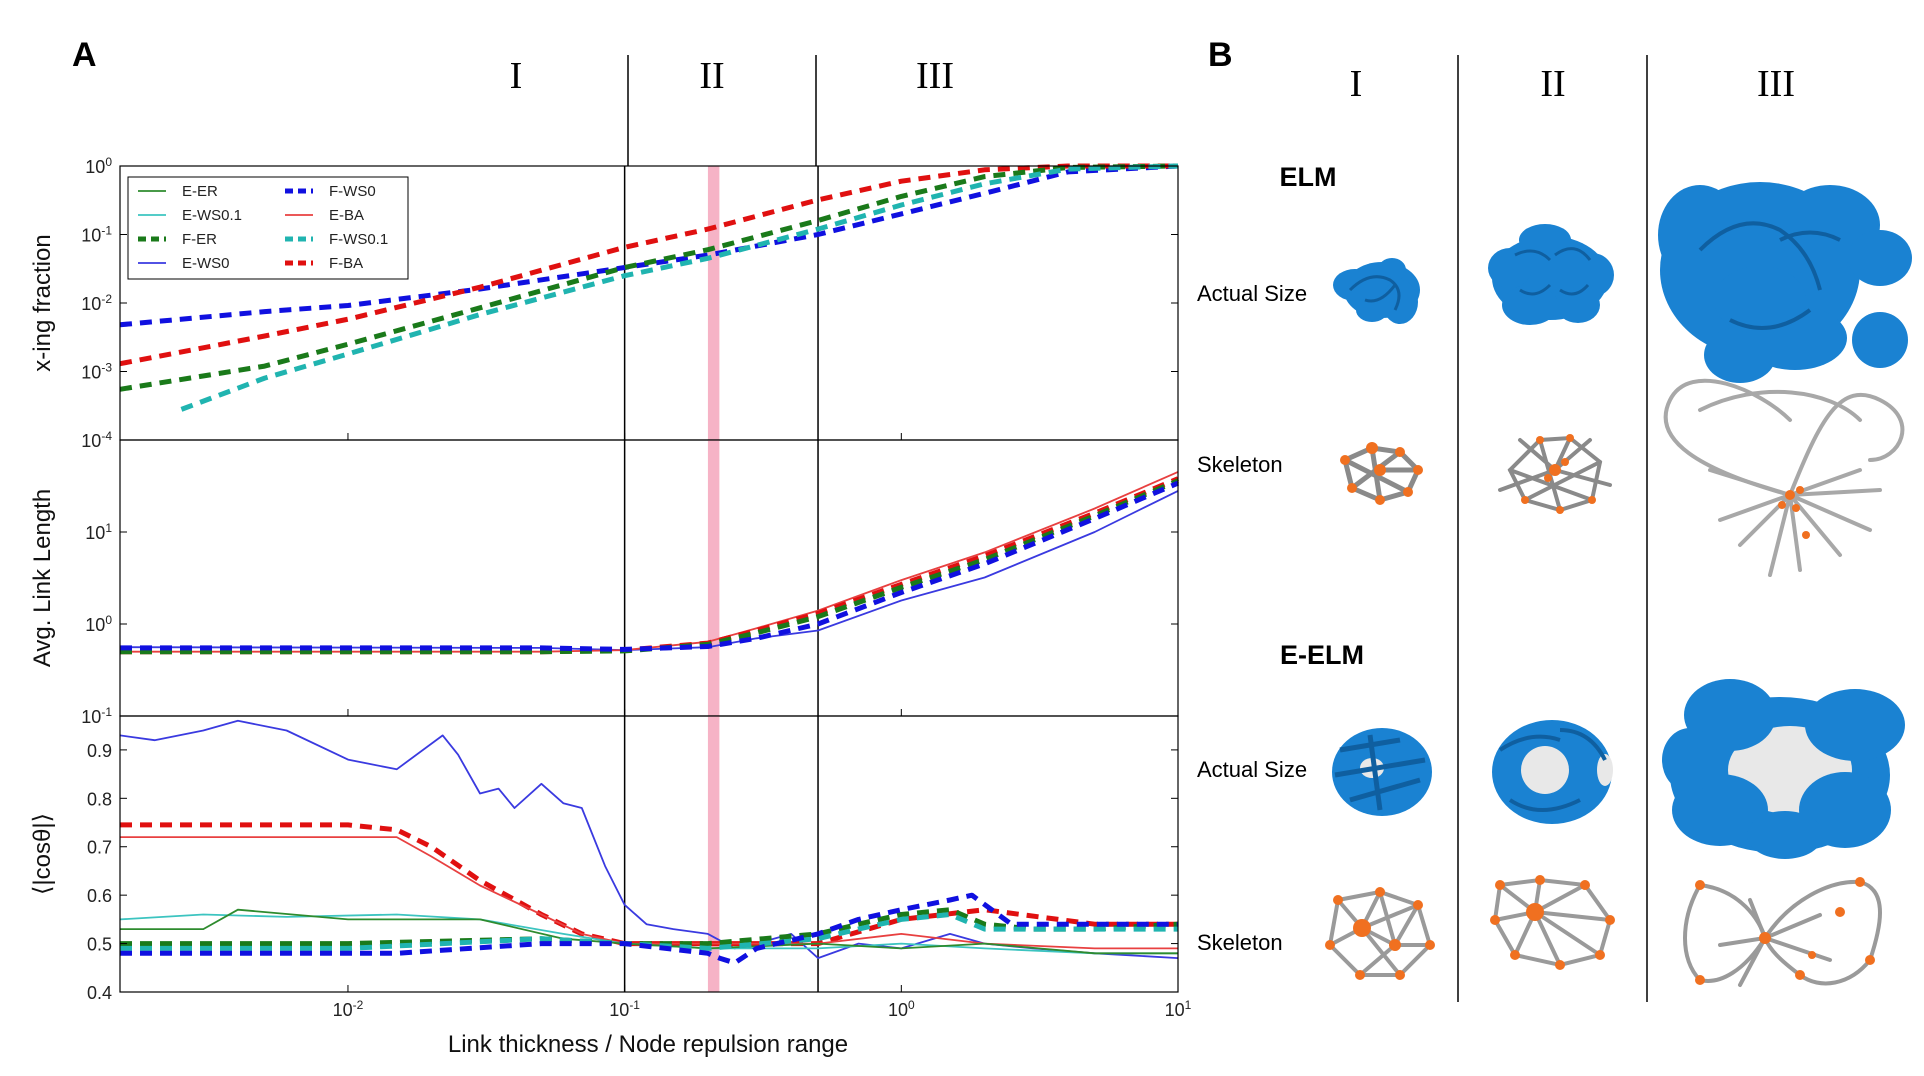 This screenshot has width=1924, height=1076. I want to click on eelm-skeleton-i, so click(1380, 933).